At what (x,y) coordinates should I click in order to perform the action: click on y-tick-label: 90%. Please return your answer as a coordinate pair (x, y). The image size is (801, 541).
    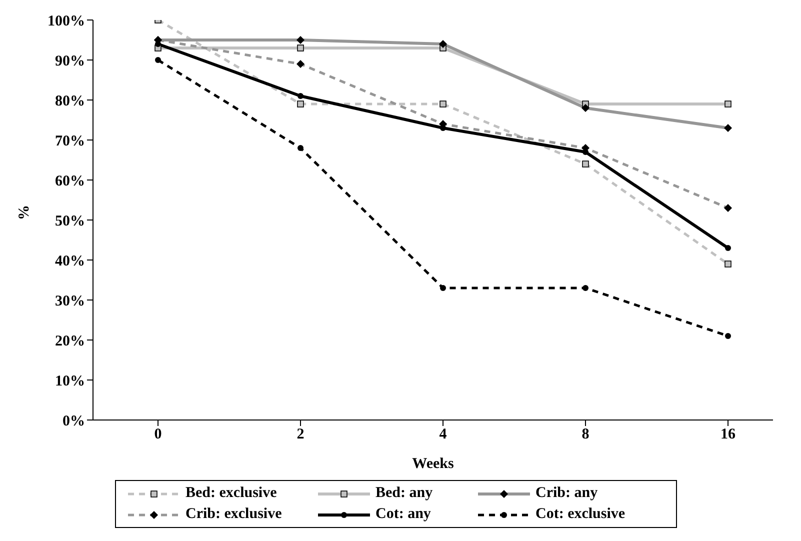
    Looking at the image, I should click on (70, 61).